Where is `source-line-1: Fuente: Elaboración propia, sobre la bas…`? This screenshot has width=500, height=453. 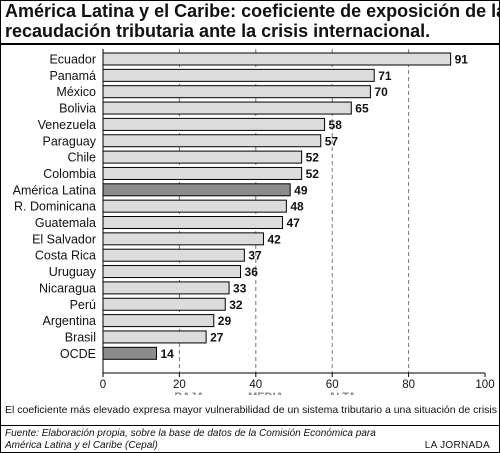
source-line-1: Fuente: Elaboración propia, sobre la bas… is located at coordinates (190, 433).